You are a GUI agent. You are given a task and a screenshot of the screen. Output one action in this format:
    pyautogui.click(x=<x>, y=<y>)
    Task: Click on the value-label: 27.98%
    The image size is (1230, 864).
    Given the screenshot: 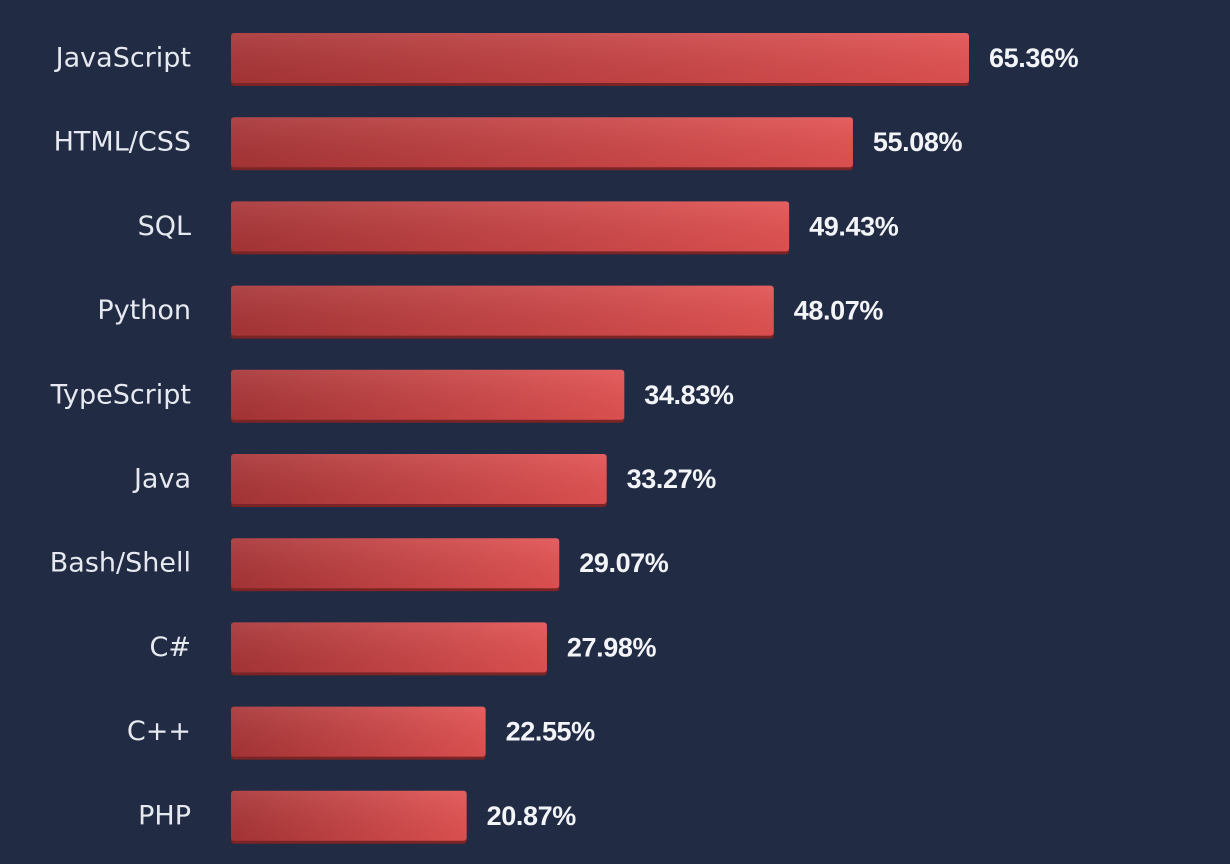 What is the action you would take?
    pyautogui.click(x=612, y=647)
    